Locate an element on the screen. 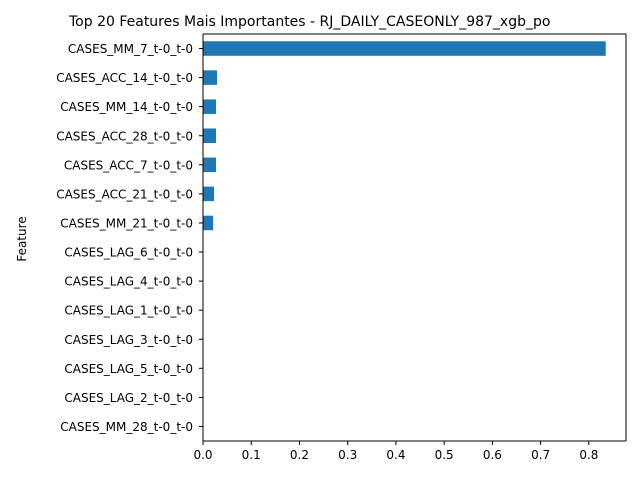 Image resolution: width=640 pixels, height=480 pixels. y-tick-label: CASES_LAG_6_t-0_t-0 is located at coordinates (128, 253).